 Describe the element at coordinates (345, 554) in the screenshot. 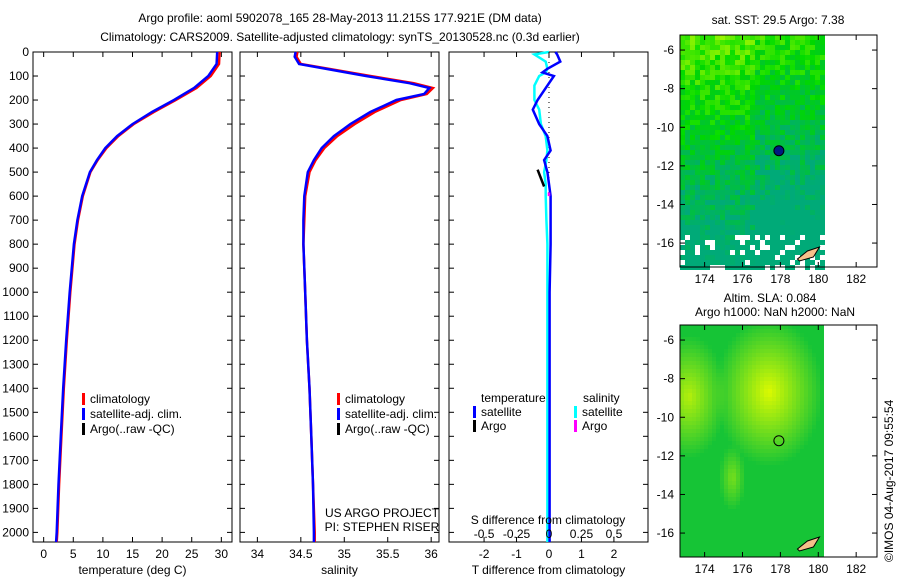

I see `x-tick-label: 35` at that location.